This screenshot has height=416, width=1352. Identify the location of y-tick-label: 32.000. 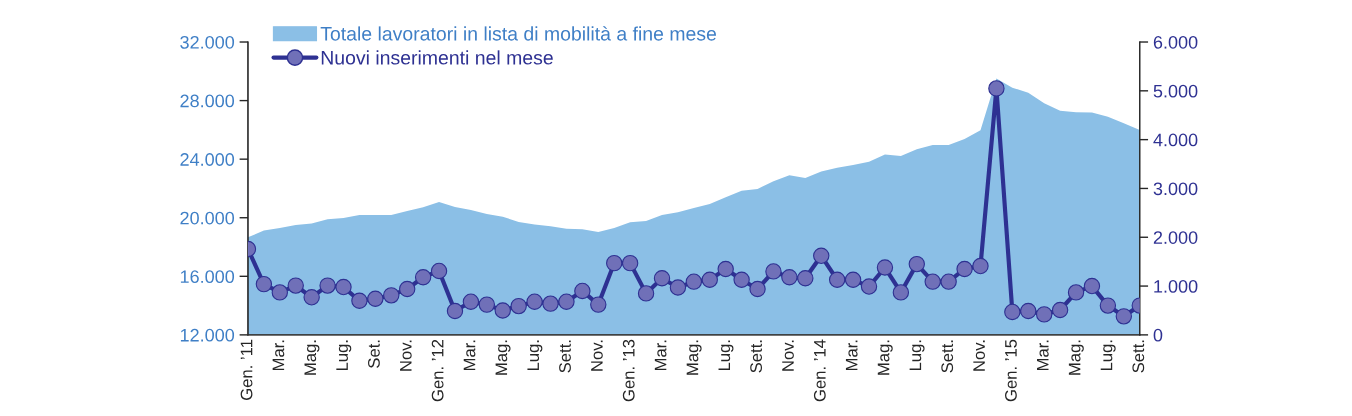
(207, 42).